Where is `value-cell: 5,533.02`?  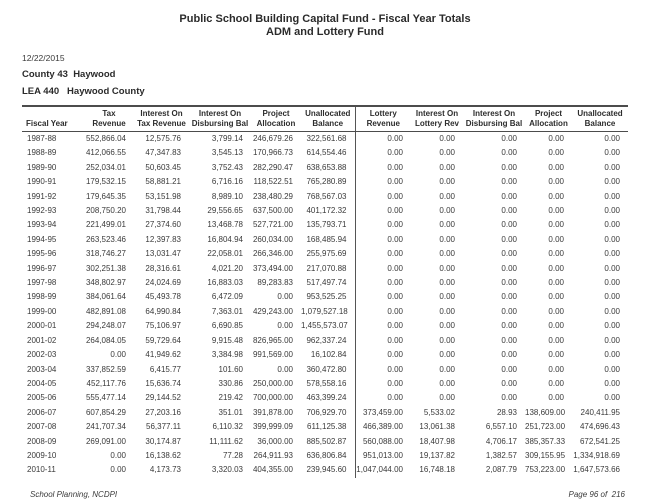 value-cell: 5,533.02 is located at coordinates (439, 412).